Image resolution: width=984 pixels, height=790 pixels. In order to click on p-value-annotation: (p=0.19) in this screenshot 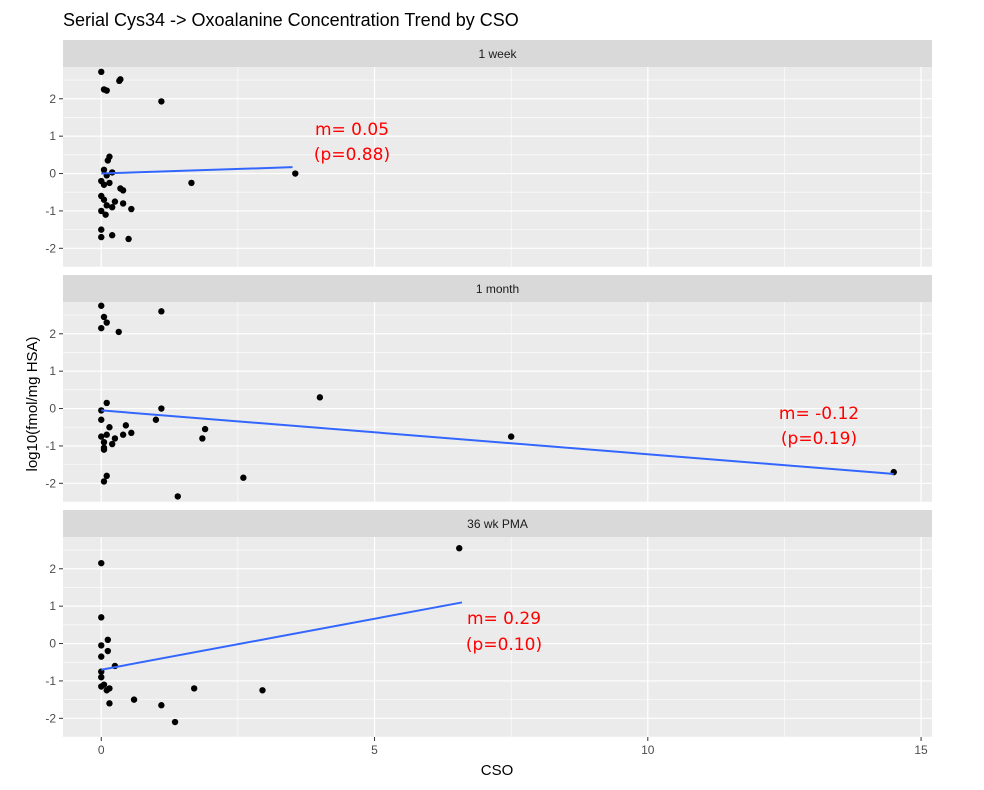, I will do `click(819, 439)`.